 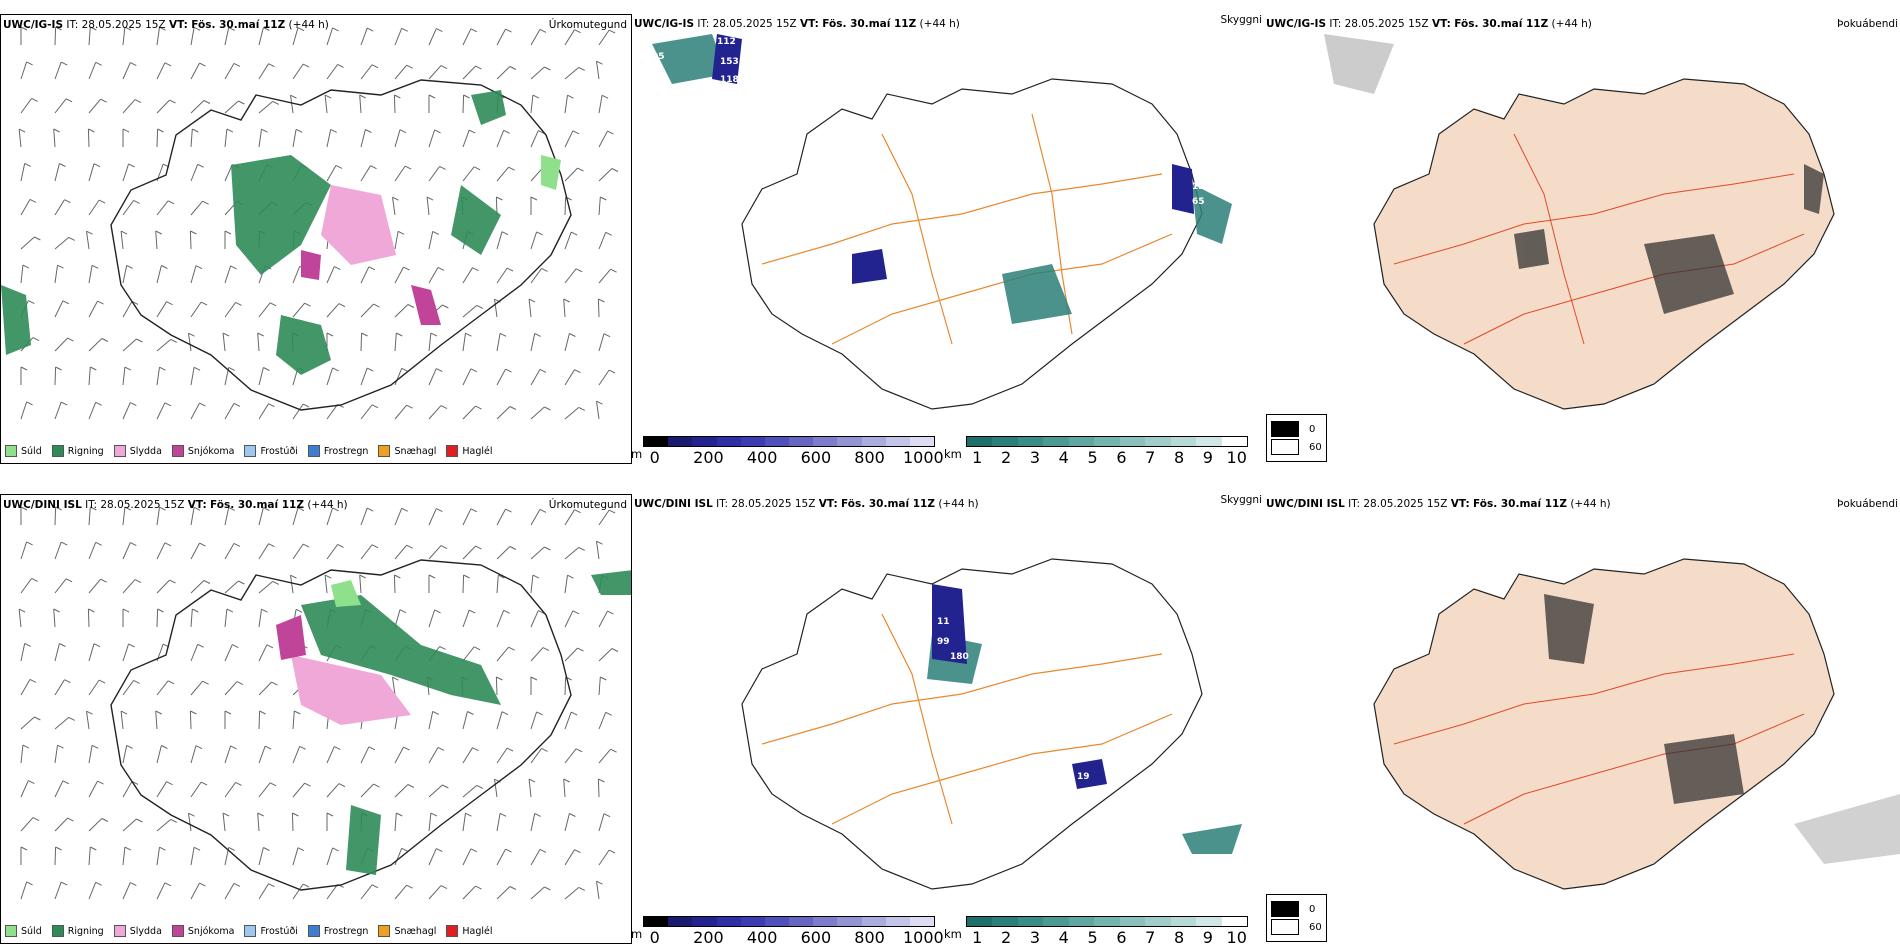 What do you see at coordinates (1312, 909) in the screenshot?
I see `fog-legend-label: 0` at bounding box center [1312, 909].